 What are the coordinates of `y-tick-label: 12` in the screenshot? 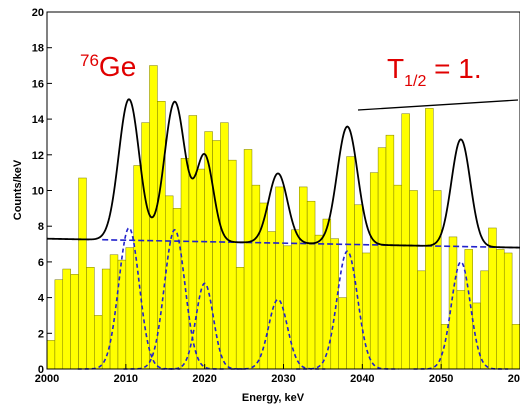 It's located at (38, 156).